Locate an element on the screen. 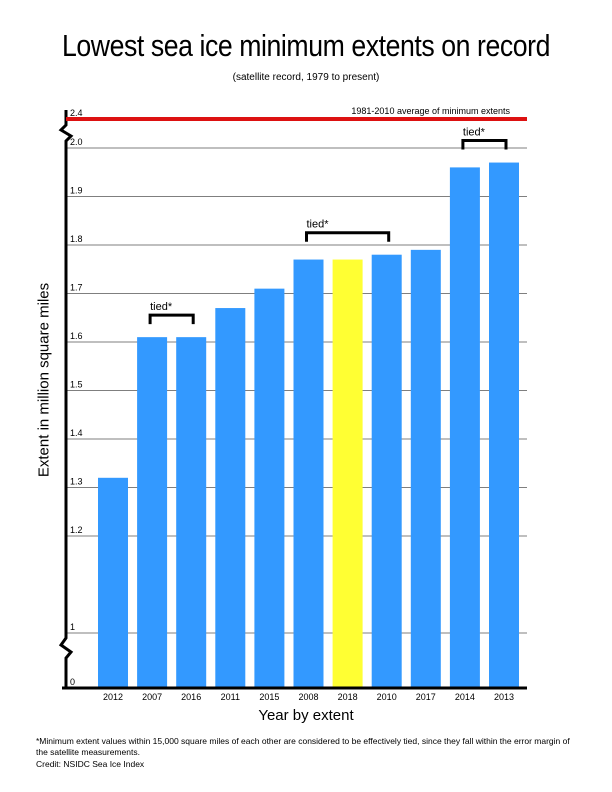  bar-2012 is located at coordinates (113, 582).